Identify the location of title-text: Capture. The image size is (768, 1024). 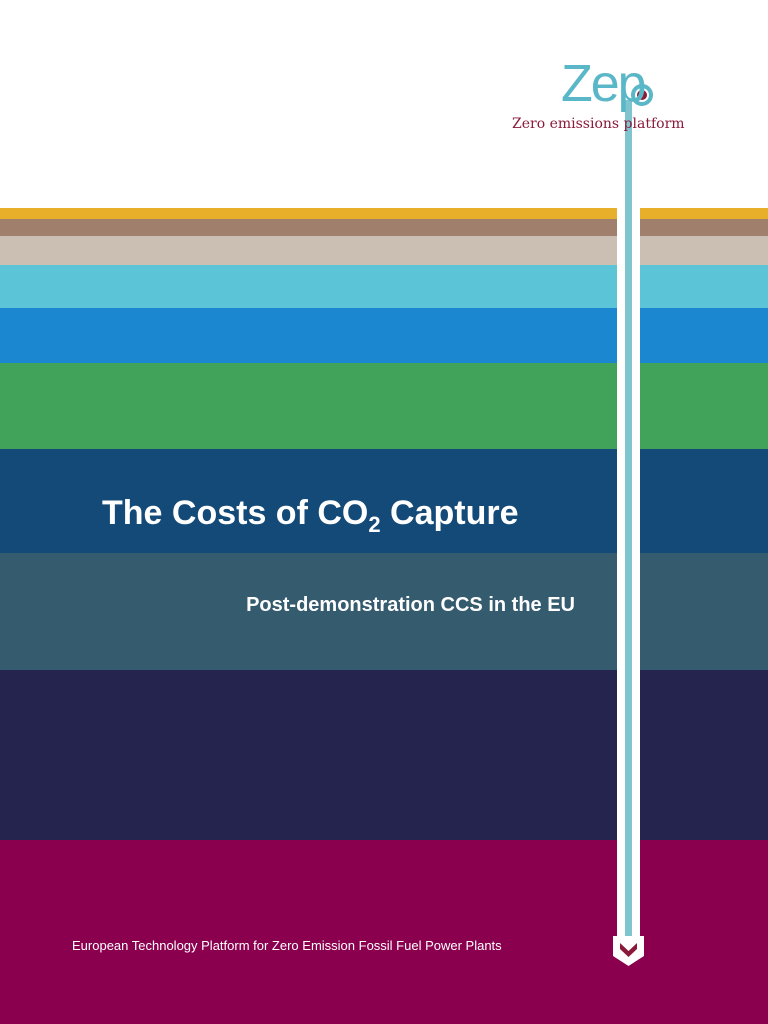
(449, 513).